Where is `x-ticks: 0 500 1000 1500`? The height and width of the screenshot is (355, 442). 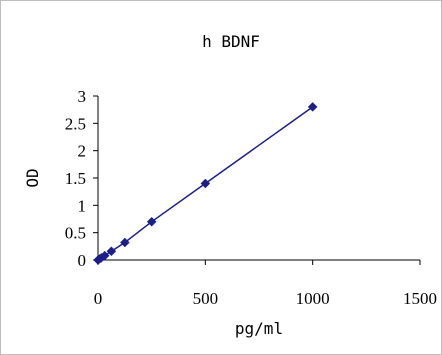
x-ticks: 0 500 1000 1500 is located at coordinates (265, 284).